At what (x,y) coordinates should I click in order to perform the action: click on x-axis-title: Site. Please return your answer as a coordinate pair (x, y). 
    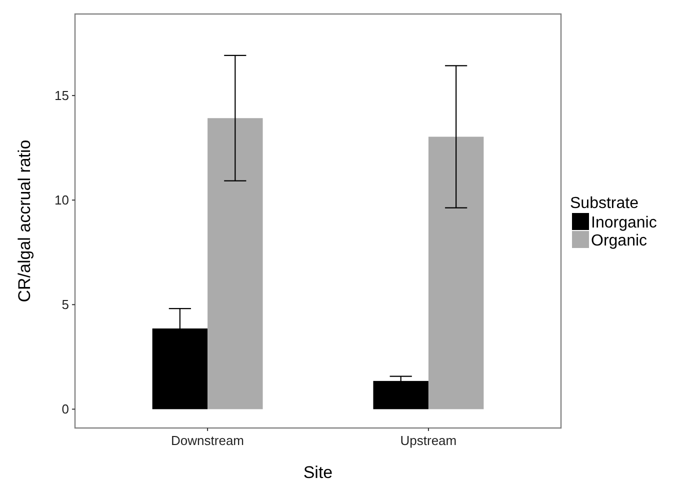
    Looking at the image, I should click on (318, 472).